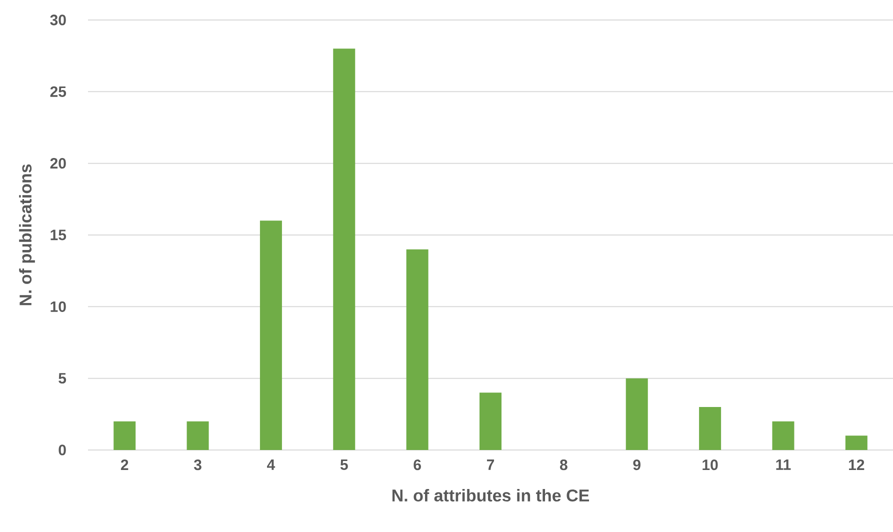 This screenshot has height=532, width=893. I want to click on x-tick-label: 9, so click(636, 465).